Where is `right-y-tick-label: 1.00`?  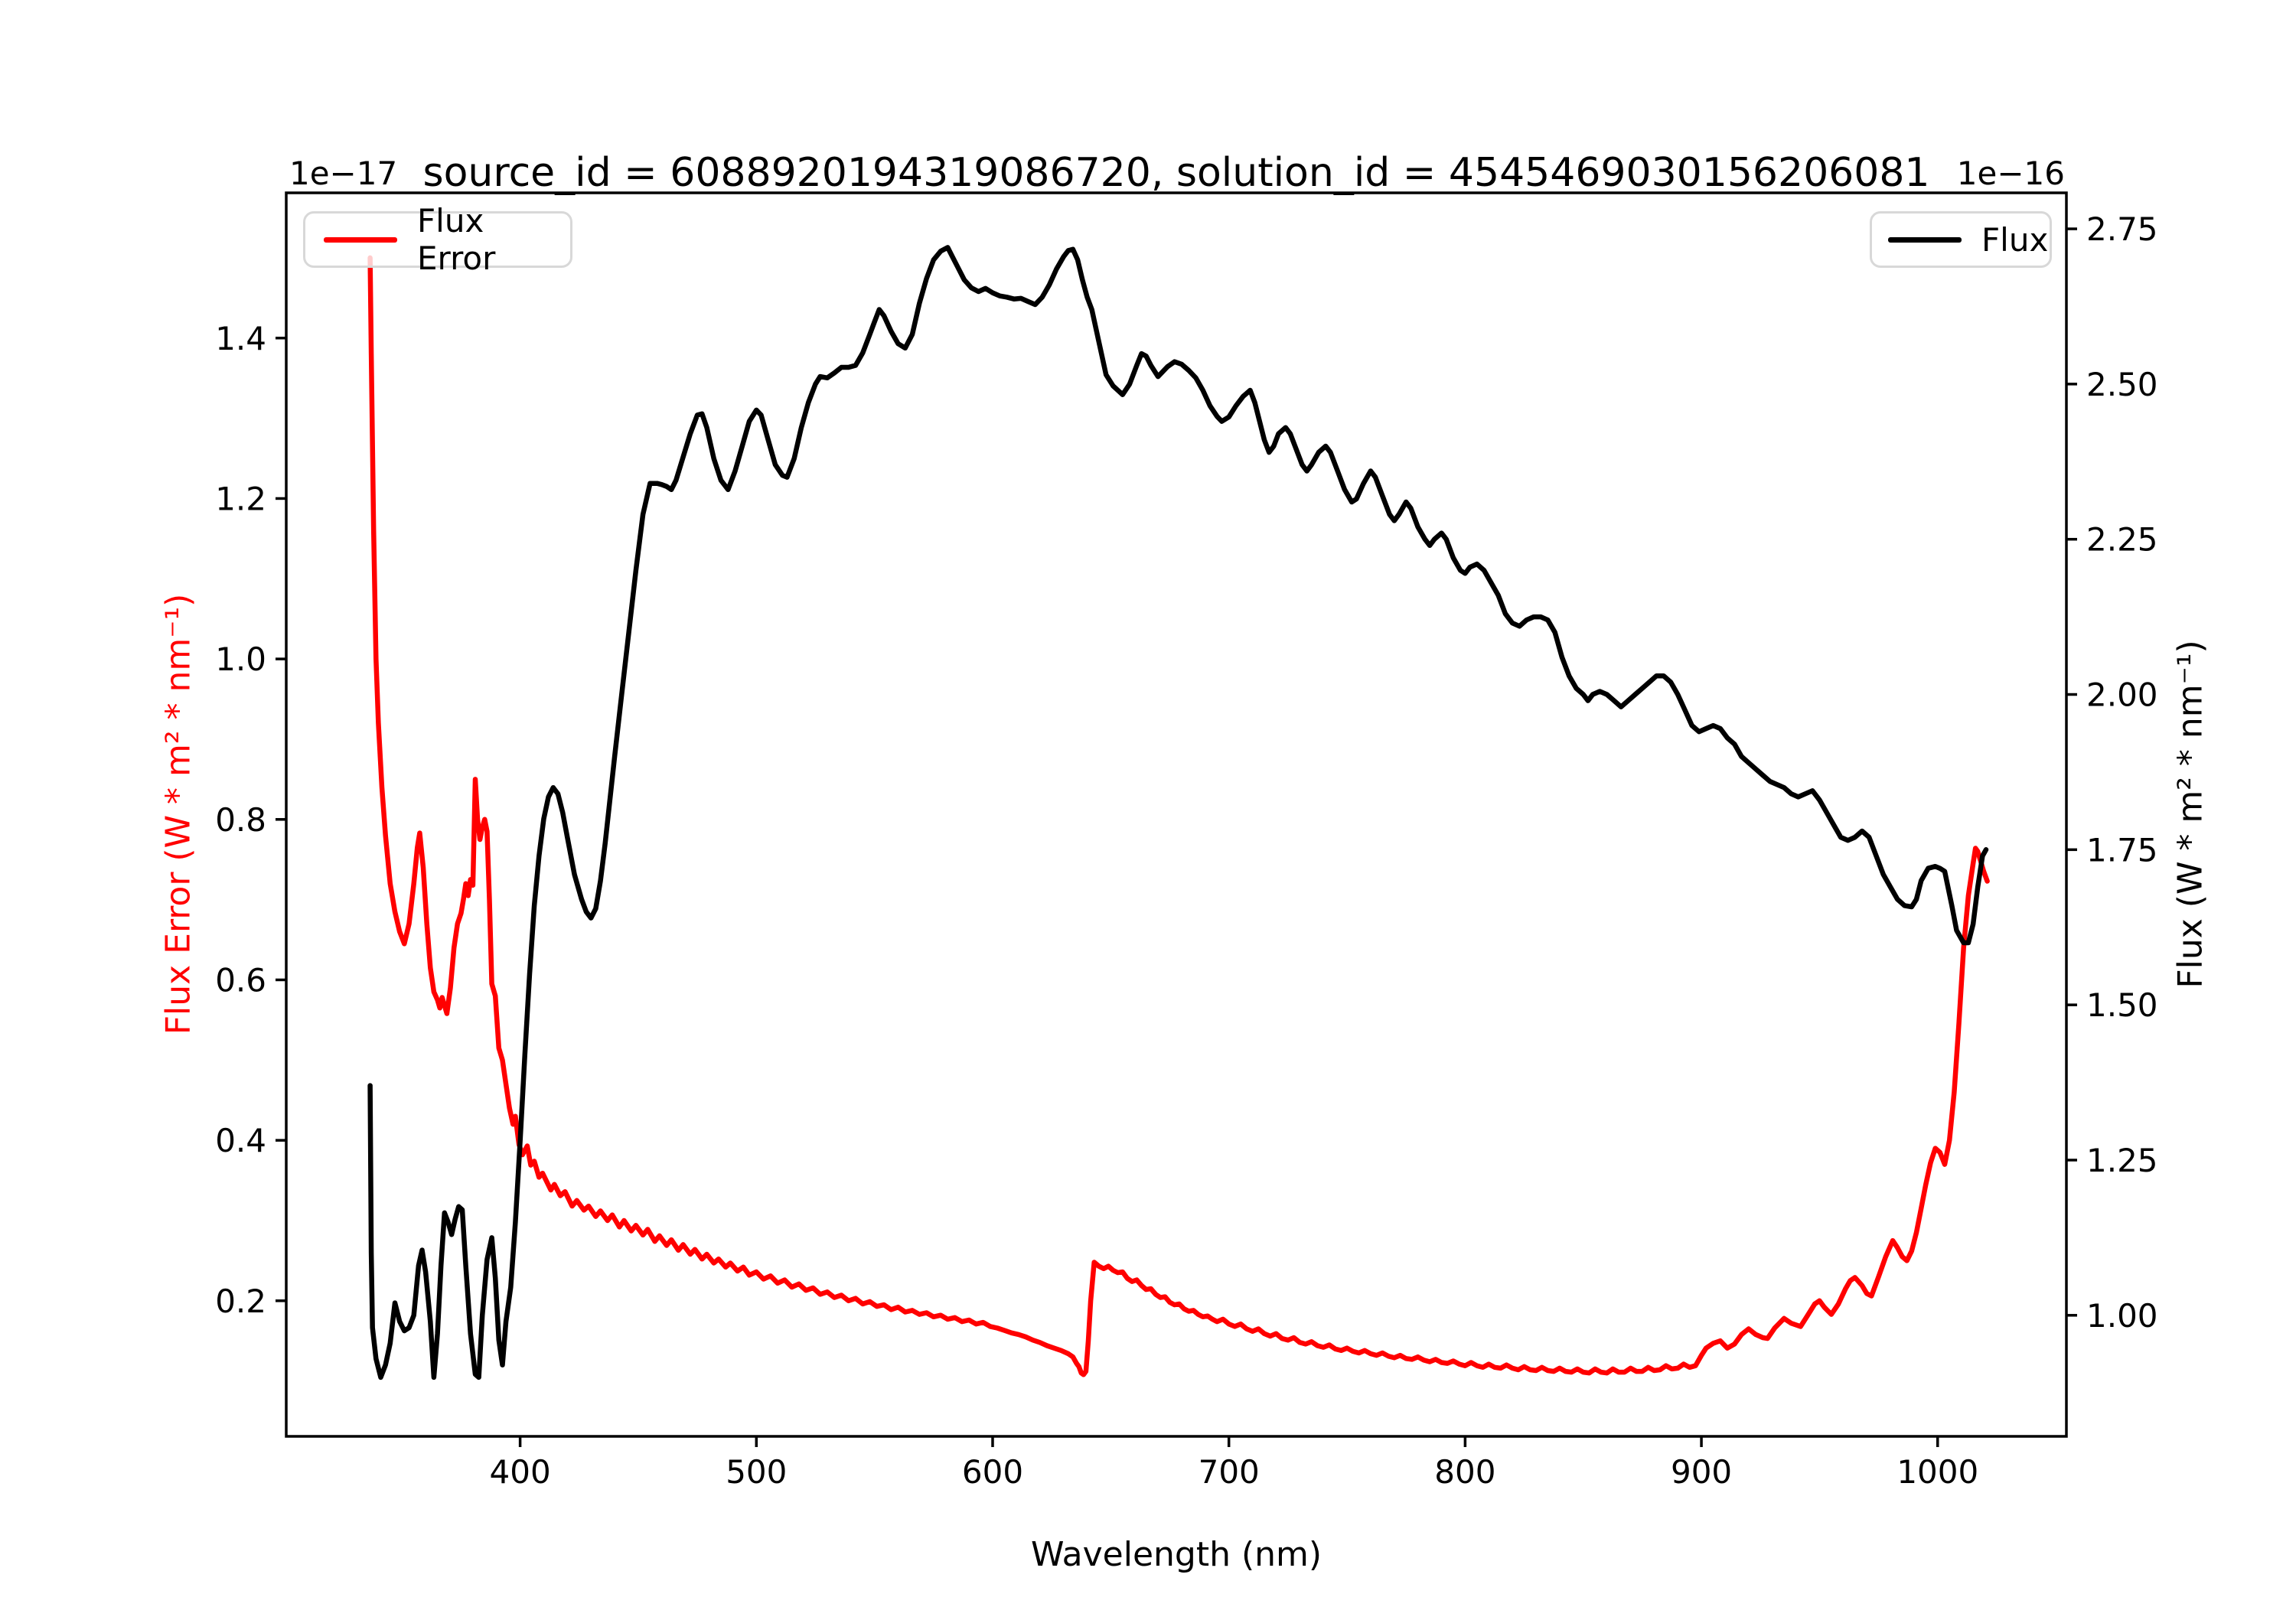
right-y-tick-label: 1.00 is located at coordinates (2122, 1316).